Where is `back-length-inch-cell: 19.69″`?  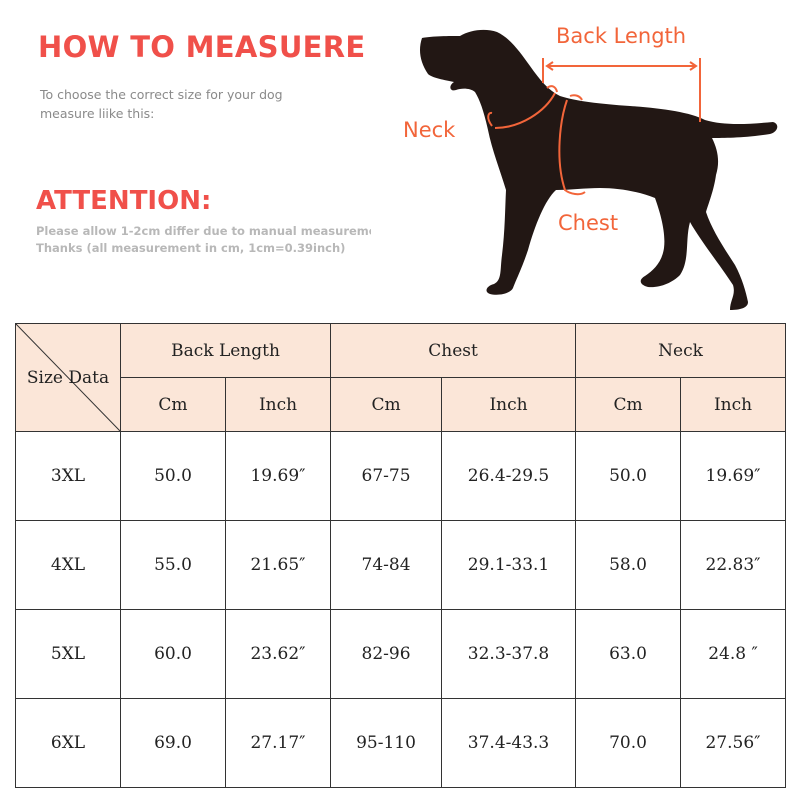 back-length-inch-cell: 19.69″ is located at coordinates (278, 476).